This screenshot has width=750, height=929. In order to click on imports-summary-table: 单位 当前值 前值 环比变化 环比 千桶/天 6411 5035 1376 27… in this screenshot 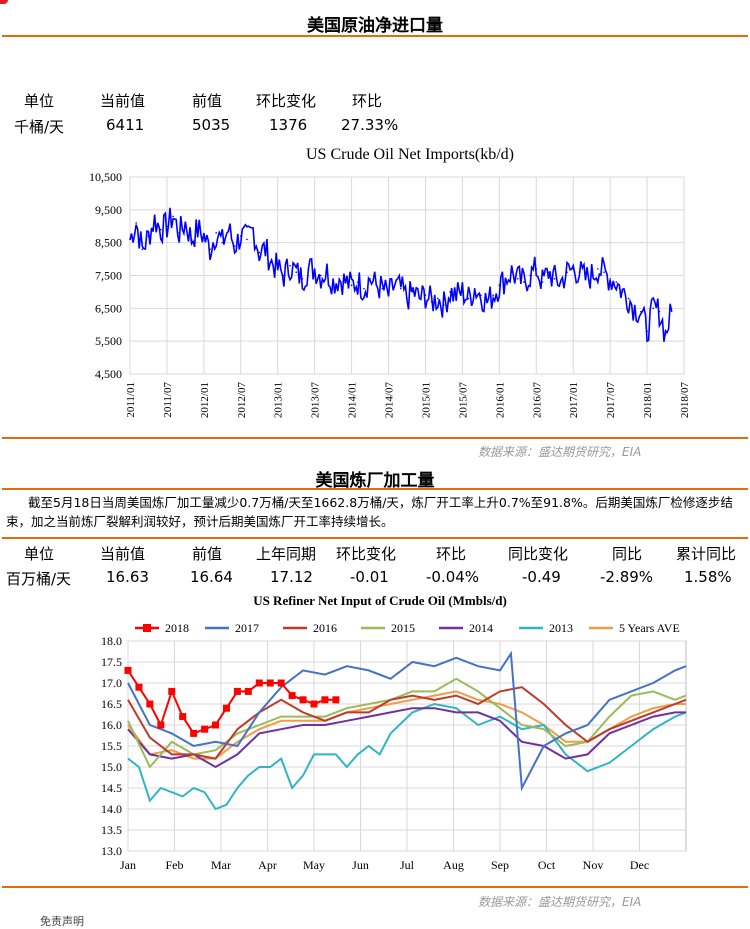, I will do `click(375, 114)`.